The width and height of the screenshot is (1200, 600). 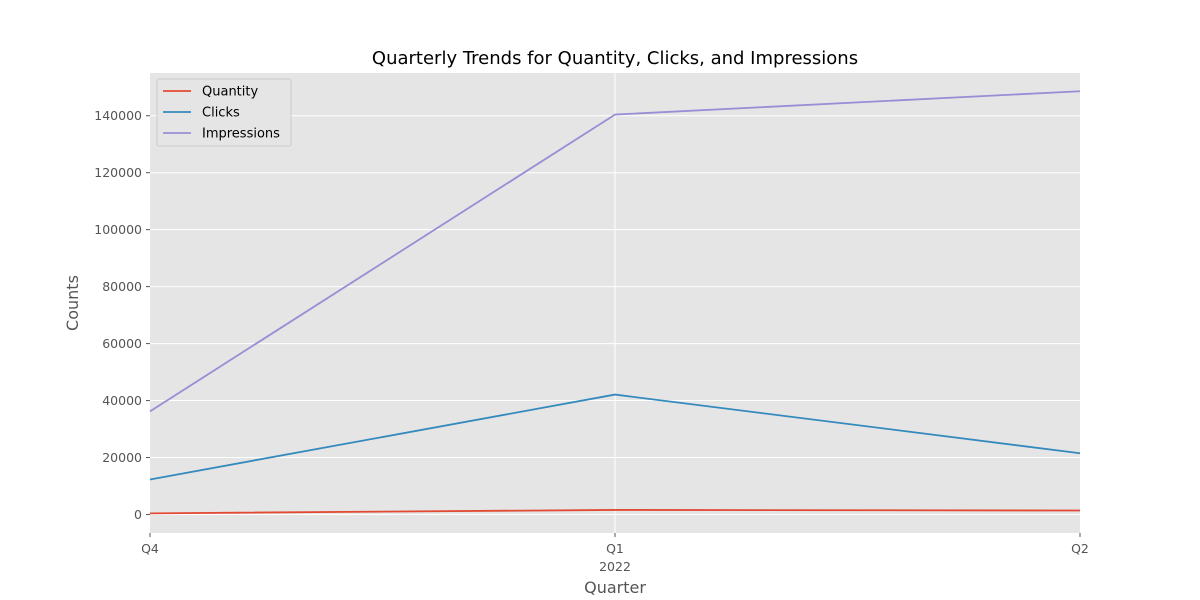 What do you see at coordinates (122, 400) in the screenshot?
I see `y-tick-label: 40000` at bounding box center [122, 400].